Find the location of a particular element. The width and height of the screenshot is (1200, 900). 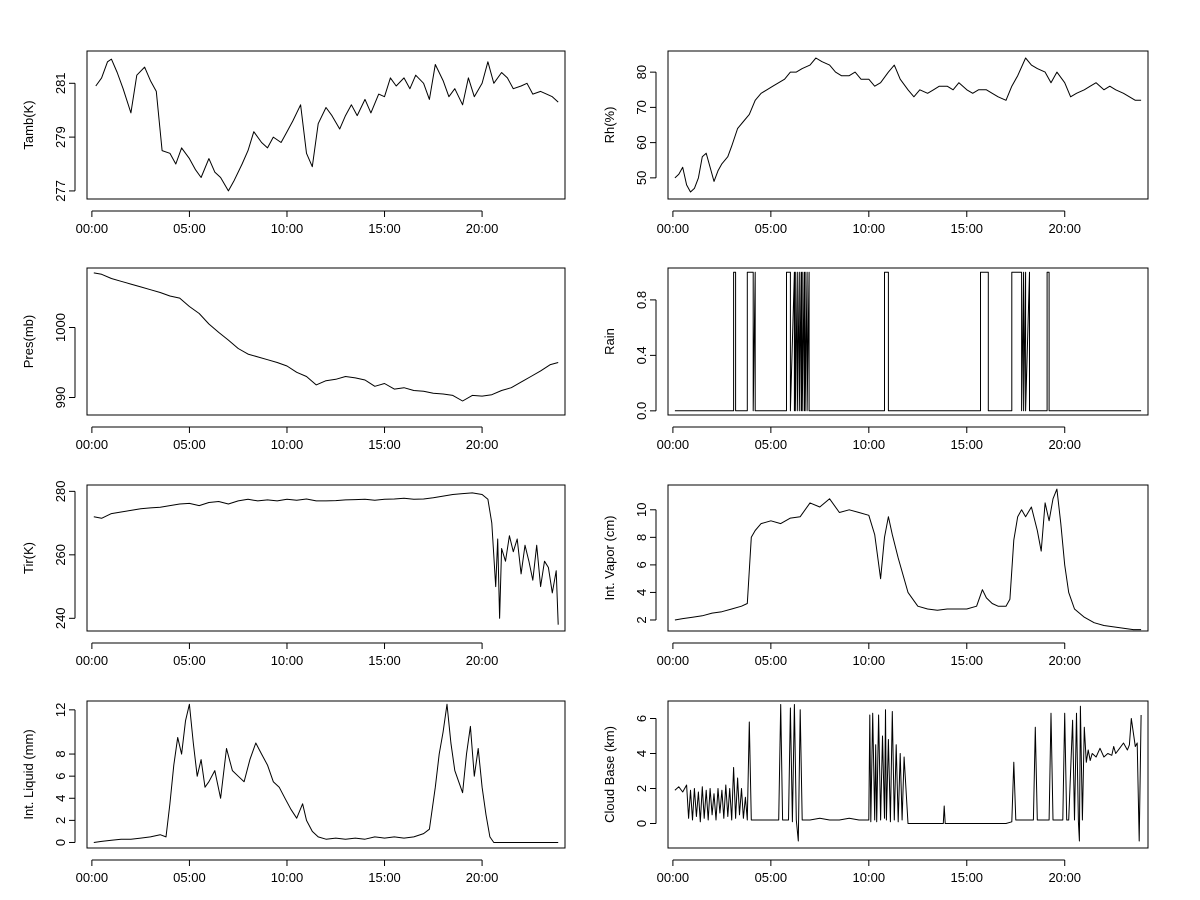

y-tick-label: 279 is located at coordinates (60, 137).